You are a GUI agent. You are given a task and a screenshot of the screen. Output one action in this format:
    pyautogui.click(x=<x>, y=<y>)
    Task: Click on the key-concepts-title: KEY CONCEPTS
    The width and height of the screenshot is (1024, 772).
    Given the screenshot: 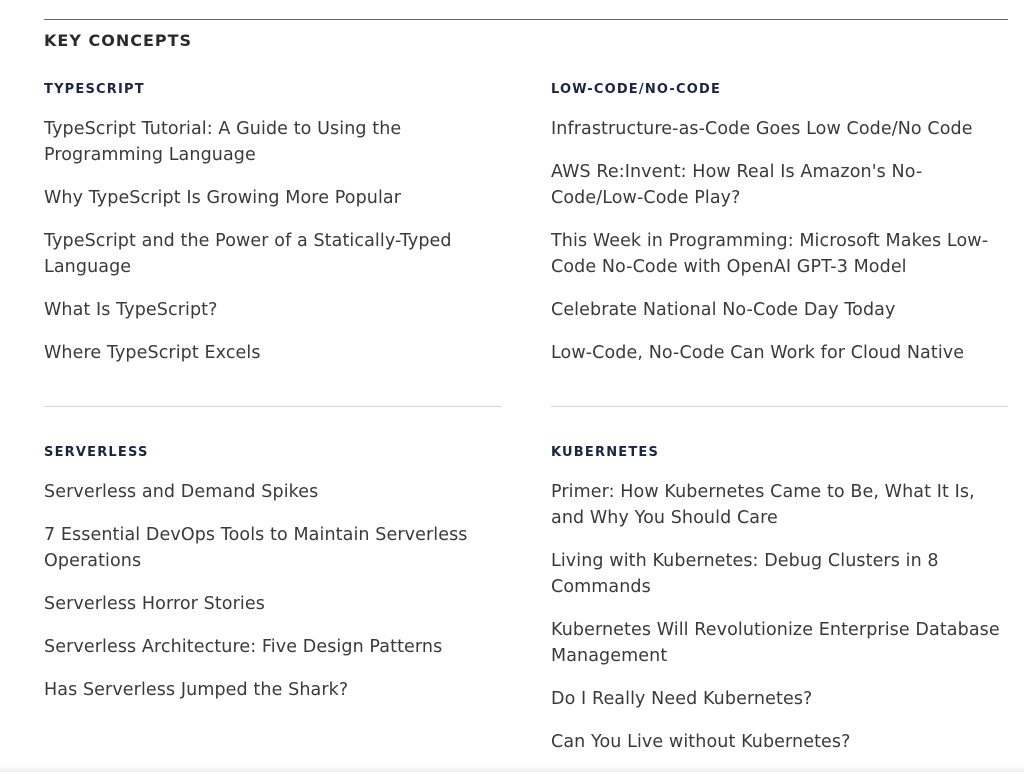 What is the action you would take?
    pyautogui.click(x=118, y=40)
    